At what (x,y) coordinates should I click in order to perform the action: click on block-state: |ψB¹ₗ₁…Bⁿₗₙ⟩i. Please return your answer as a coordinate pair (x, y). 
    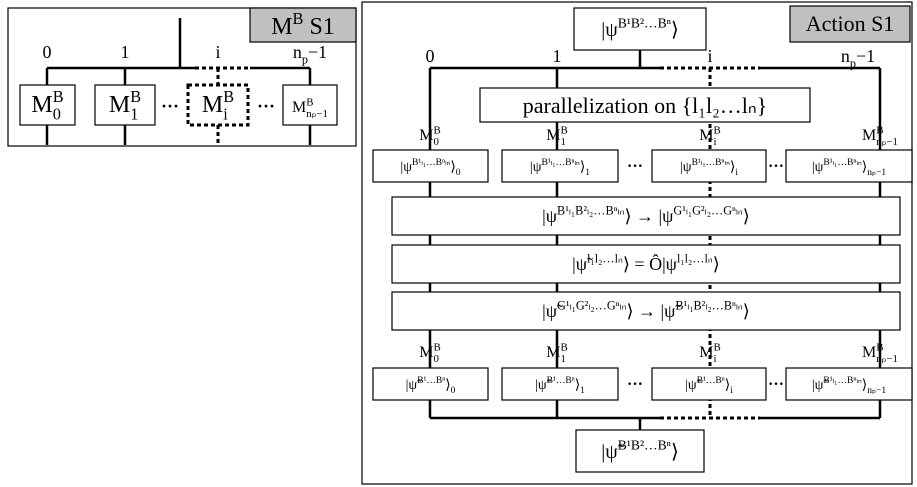
    Looking at the image, I should click on (709, 168).